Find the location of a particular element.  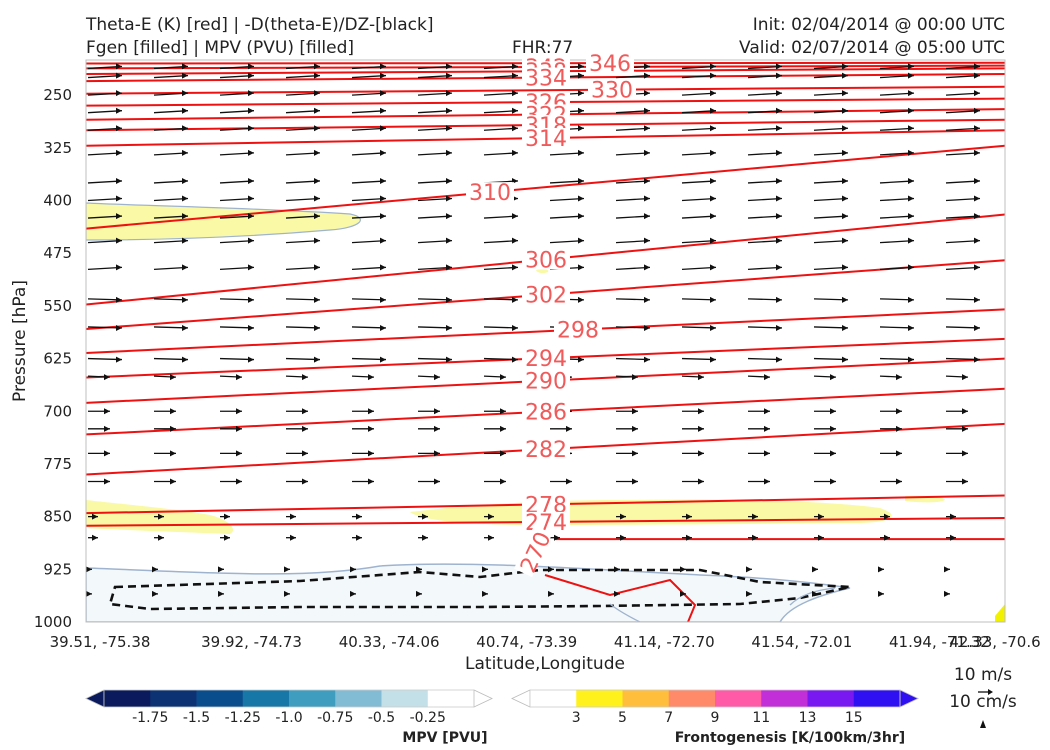

mpv-colorbar-title: MPV [PVU] is located at coordinates (444, 738).